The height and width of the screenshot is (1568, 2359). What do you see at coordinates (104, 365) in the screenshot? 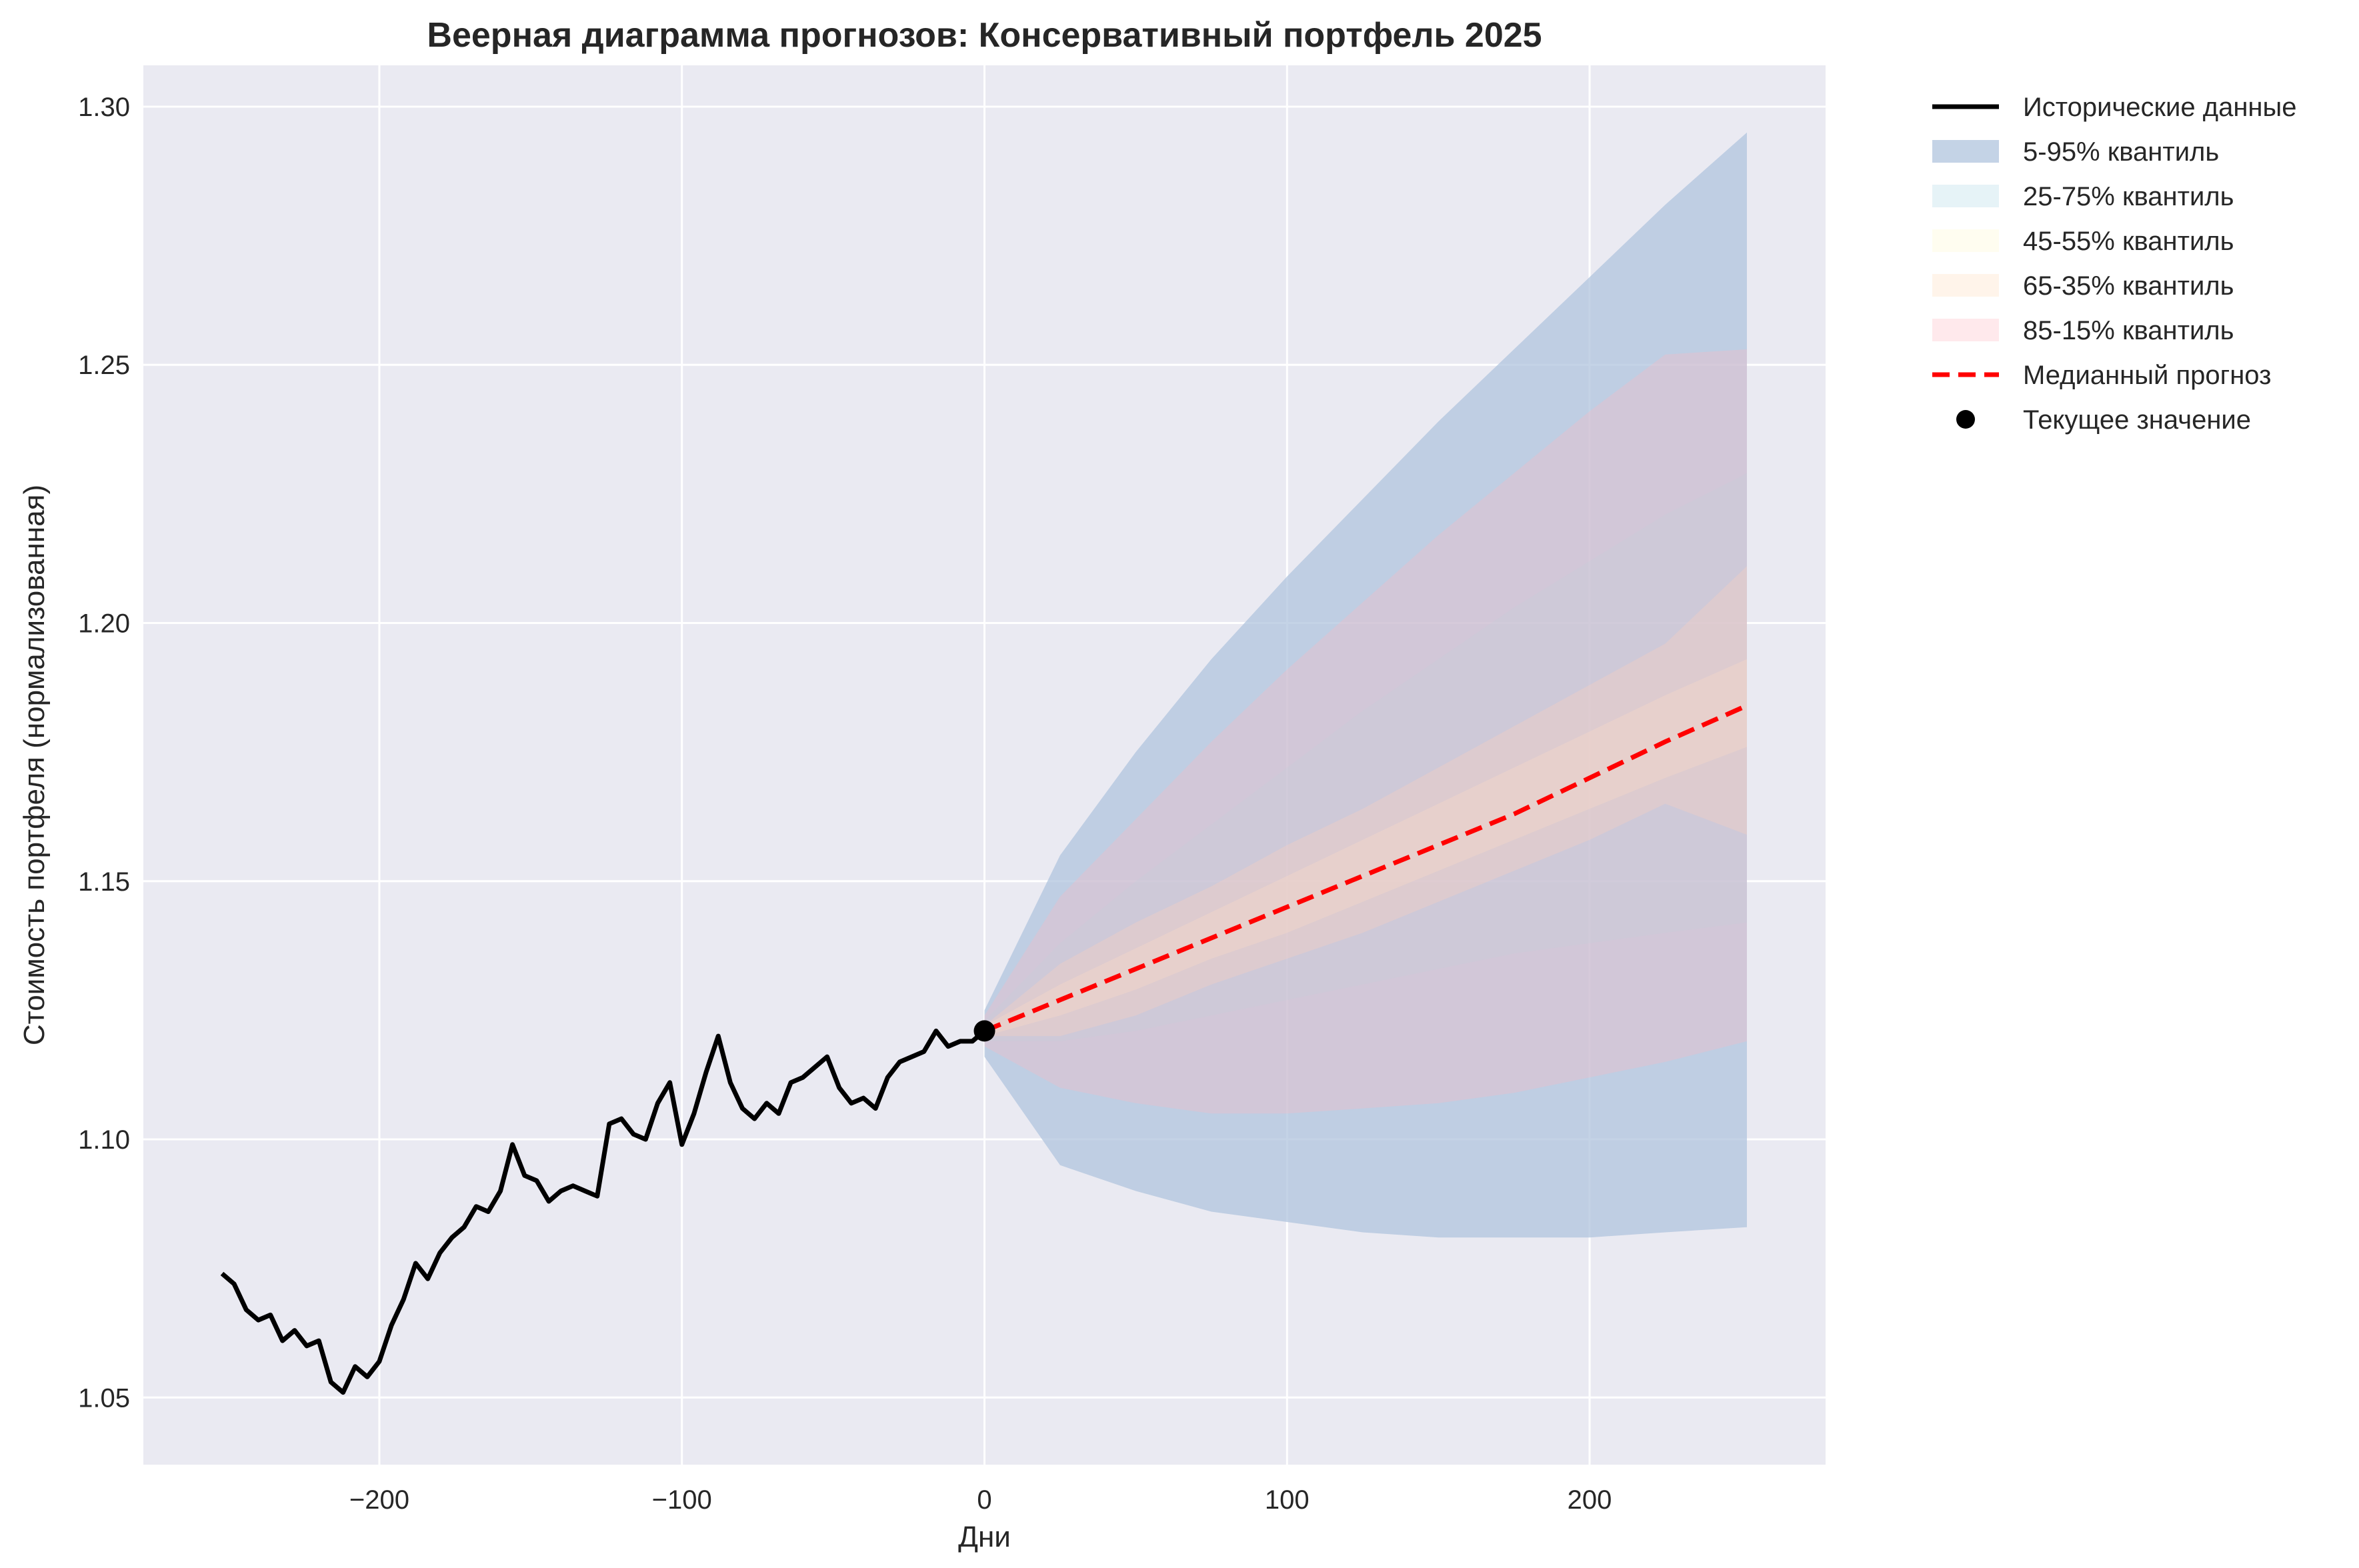
I see `y-tick-label: 1.25` at bounding box center [104, 365].